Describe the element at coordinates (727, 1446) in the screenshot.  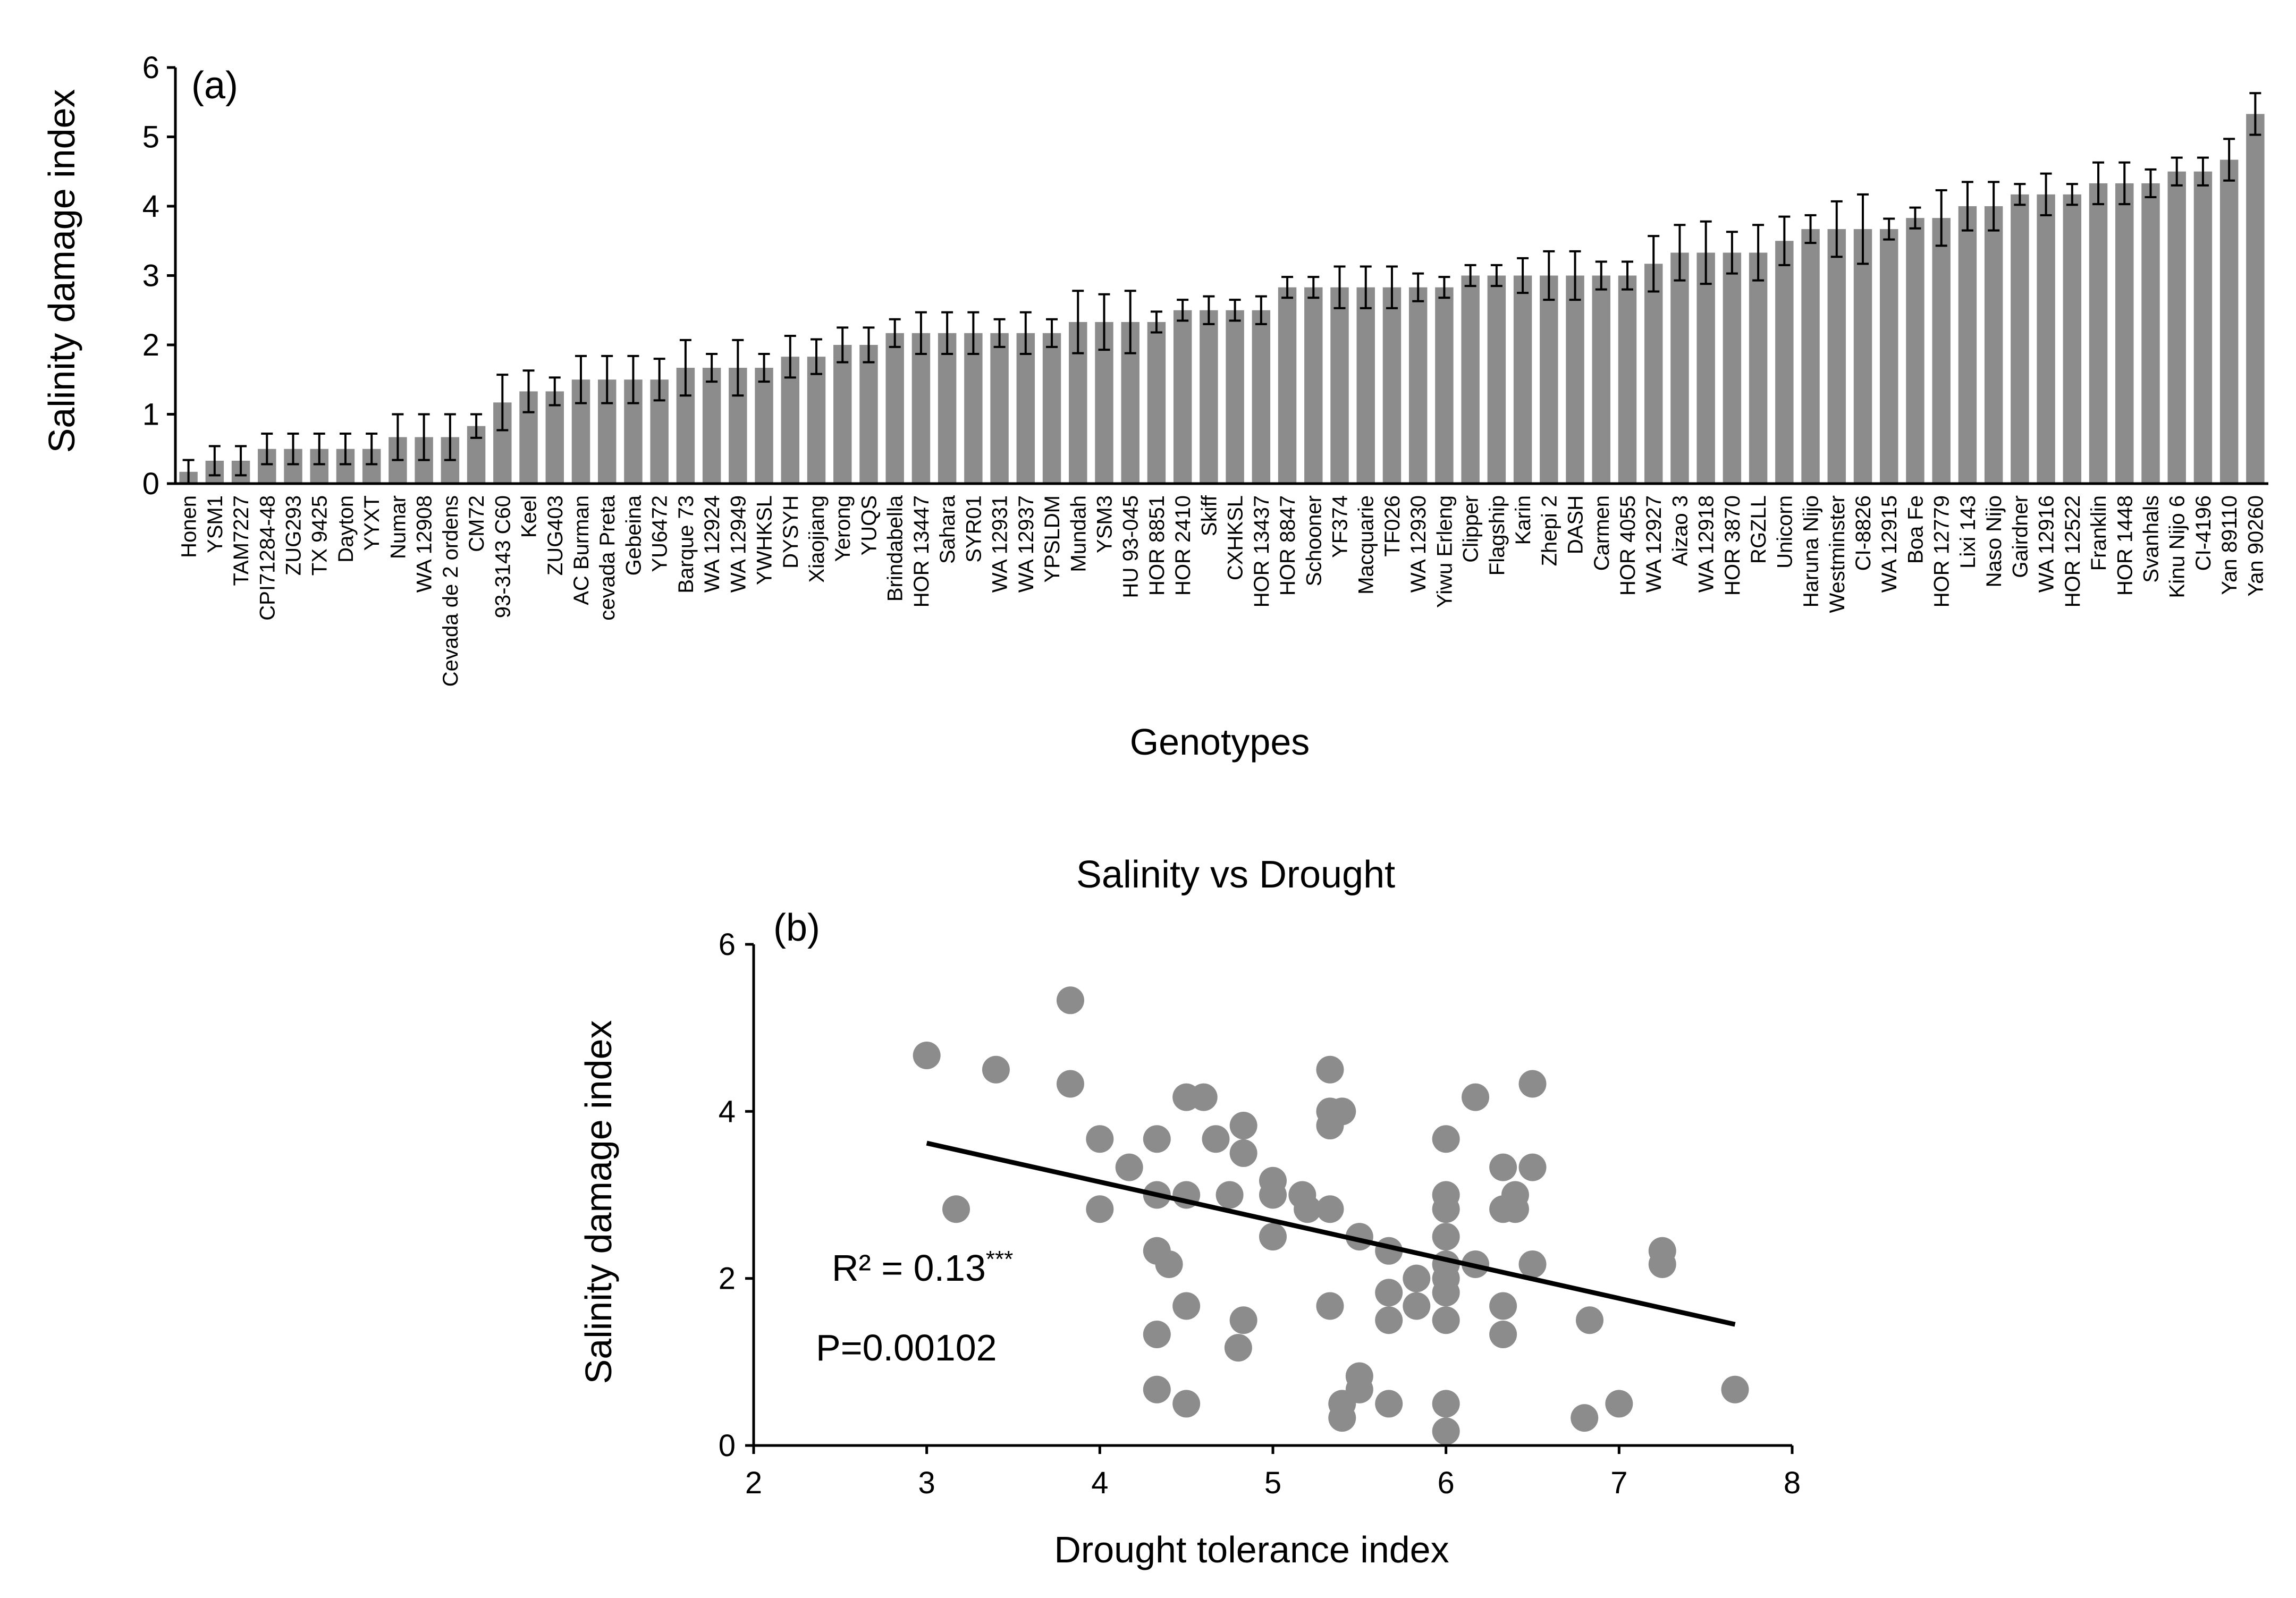
I see `scatter-y-tick-label: 0` at that location.